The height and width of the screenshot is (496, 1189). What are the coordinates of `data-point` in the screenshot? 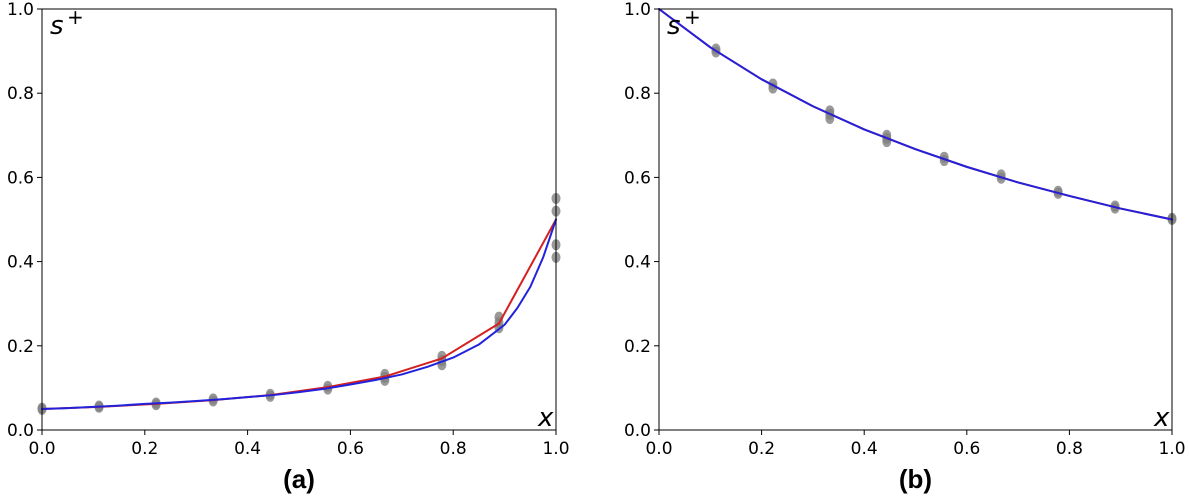 It's located at (1115, 206).